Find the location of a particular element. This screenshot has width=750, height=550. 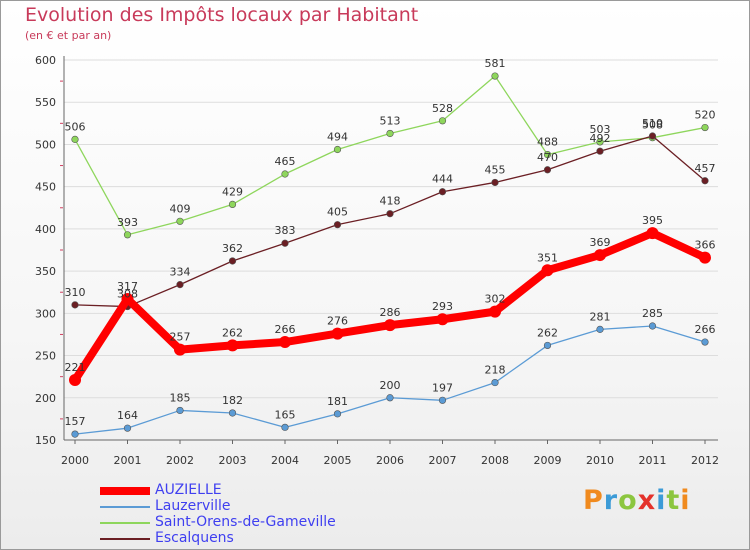

data-label: 308 is located at coordinates (127, 294).